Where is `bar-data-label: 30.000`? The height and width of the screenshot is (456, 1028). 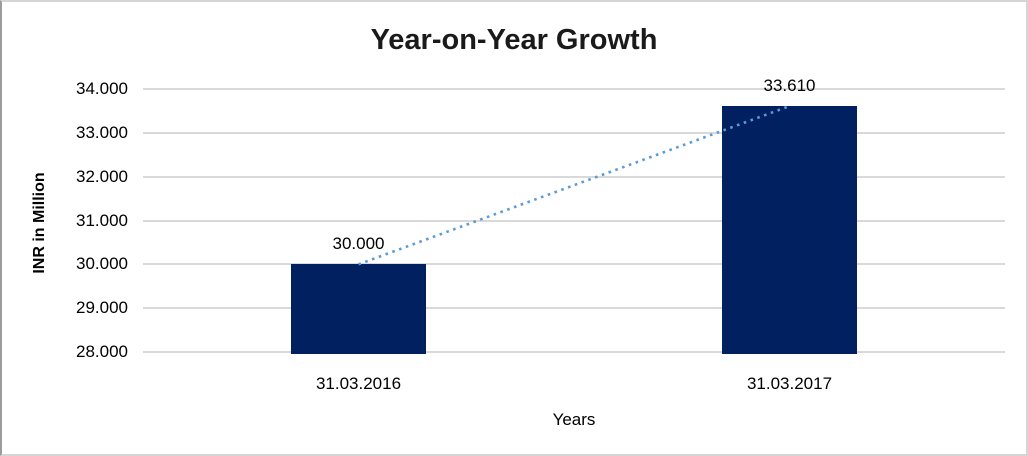
bar-data-label: 30.000 is located at coordinates (358, 244).